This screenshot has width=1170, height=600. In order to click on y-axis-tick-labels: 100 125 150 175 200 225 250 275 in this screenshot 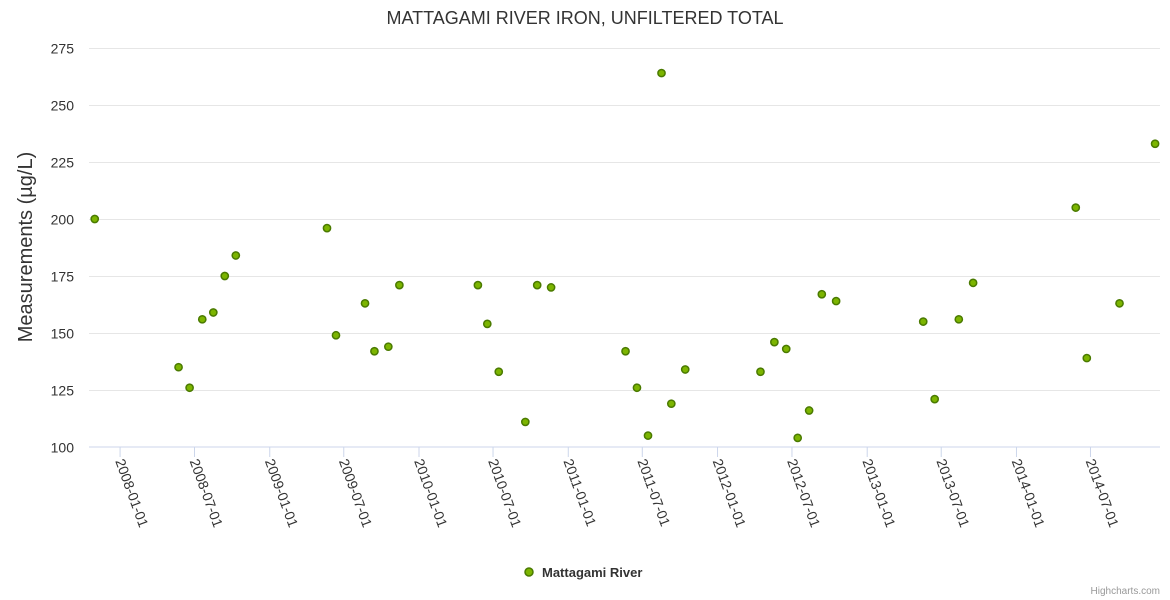, I will do `click(63, 248)`.